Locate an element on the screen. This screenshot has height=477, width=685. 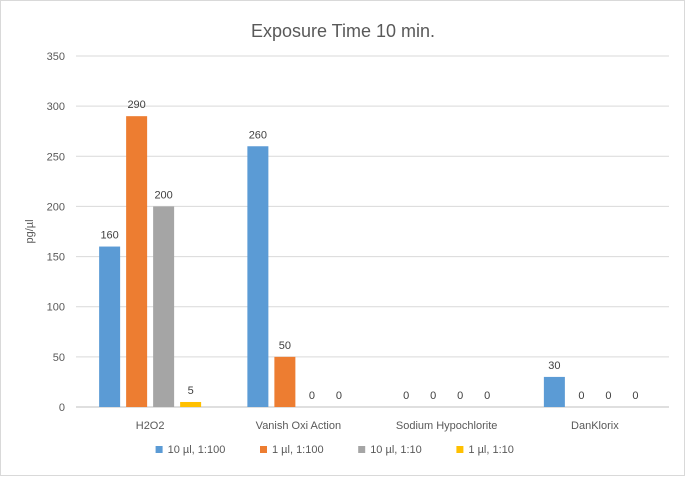
x-category-label: DanKlorix is located at coordinates (595, 426).